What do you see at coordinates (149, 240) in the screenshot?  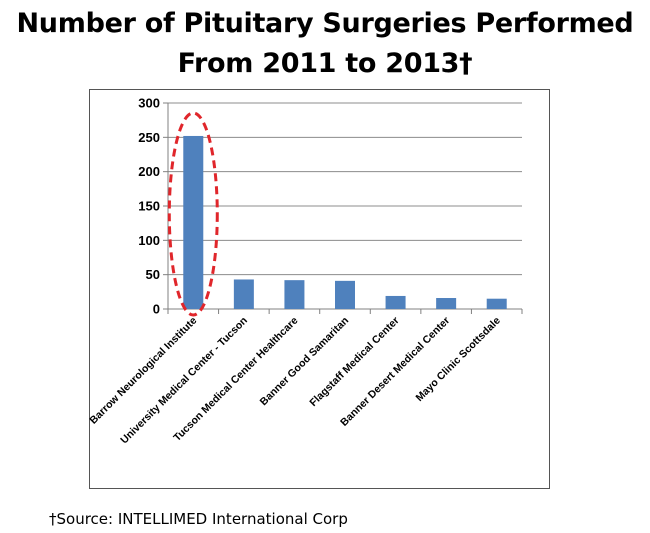 I see `y-tick-label: 100` at bounding box center [149, 240].